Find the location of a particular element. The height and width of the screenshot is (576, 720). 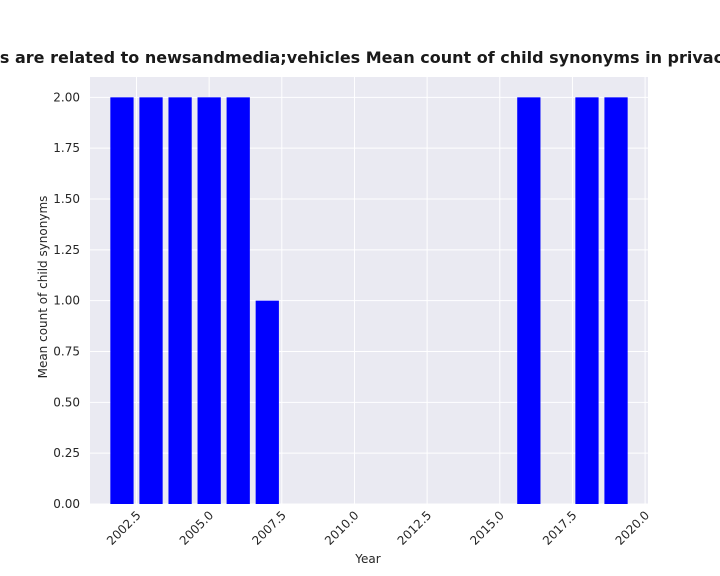

bar-2002 is located at coordinates (122, 300).